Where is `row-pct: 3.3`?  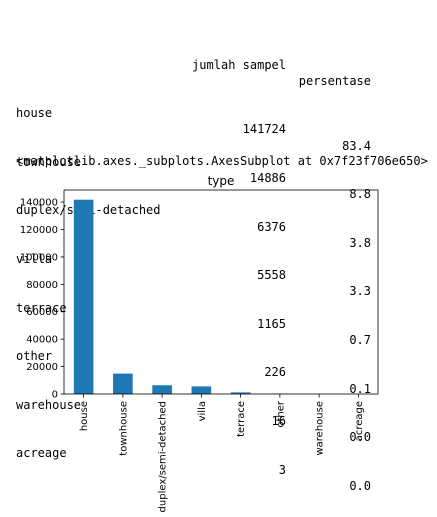 row-pct: 3.3 is located at coordinates (360, 291).